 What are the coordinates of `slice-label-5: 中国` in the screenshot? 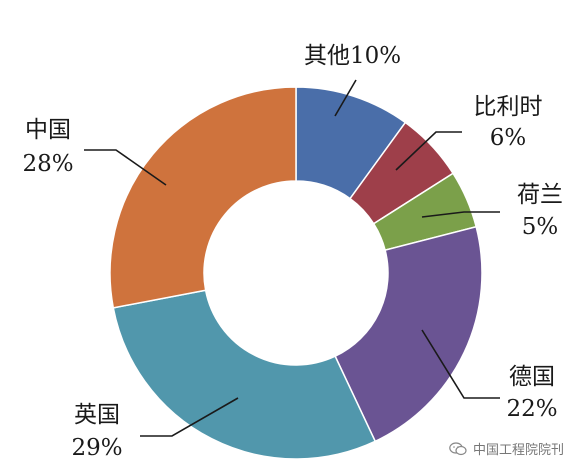 It's located at (48, 130).